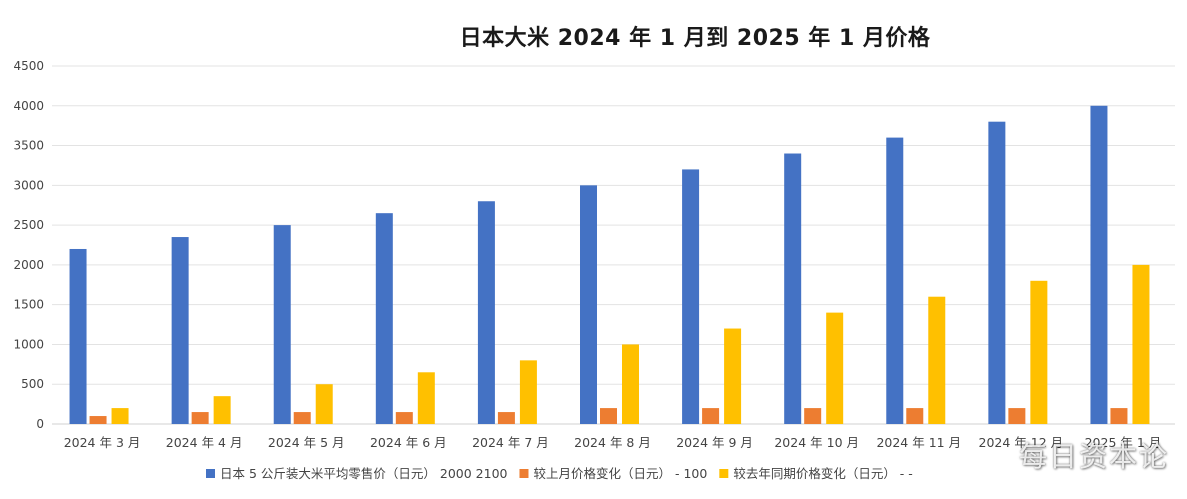  What do you see at coordinates (306, 442) in the screenshot?
I see `x-tick-label: 2024 年 5 月` at bounding box center [306, 442].